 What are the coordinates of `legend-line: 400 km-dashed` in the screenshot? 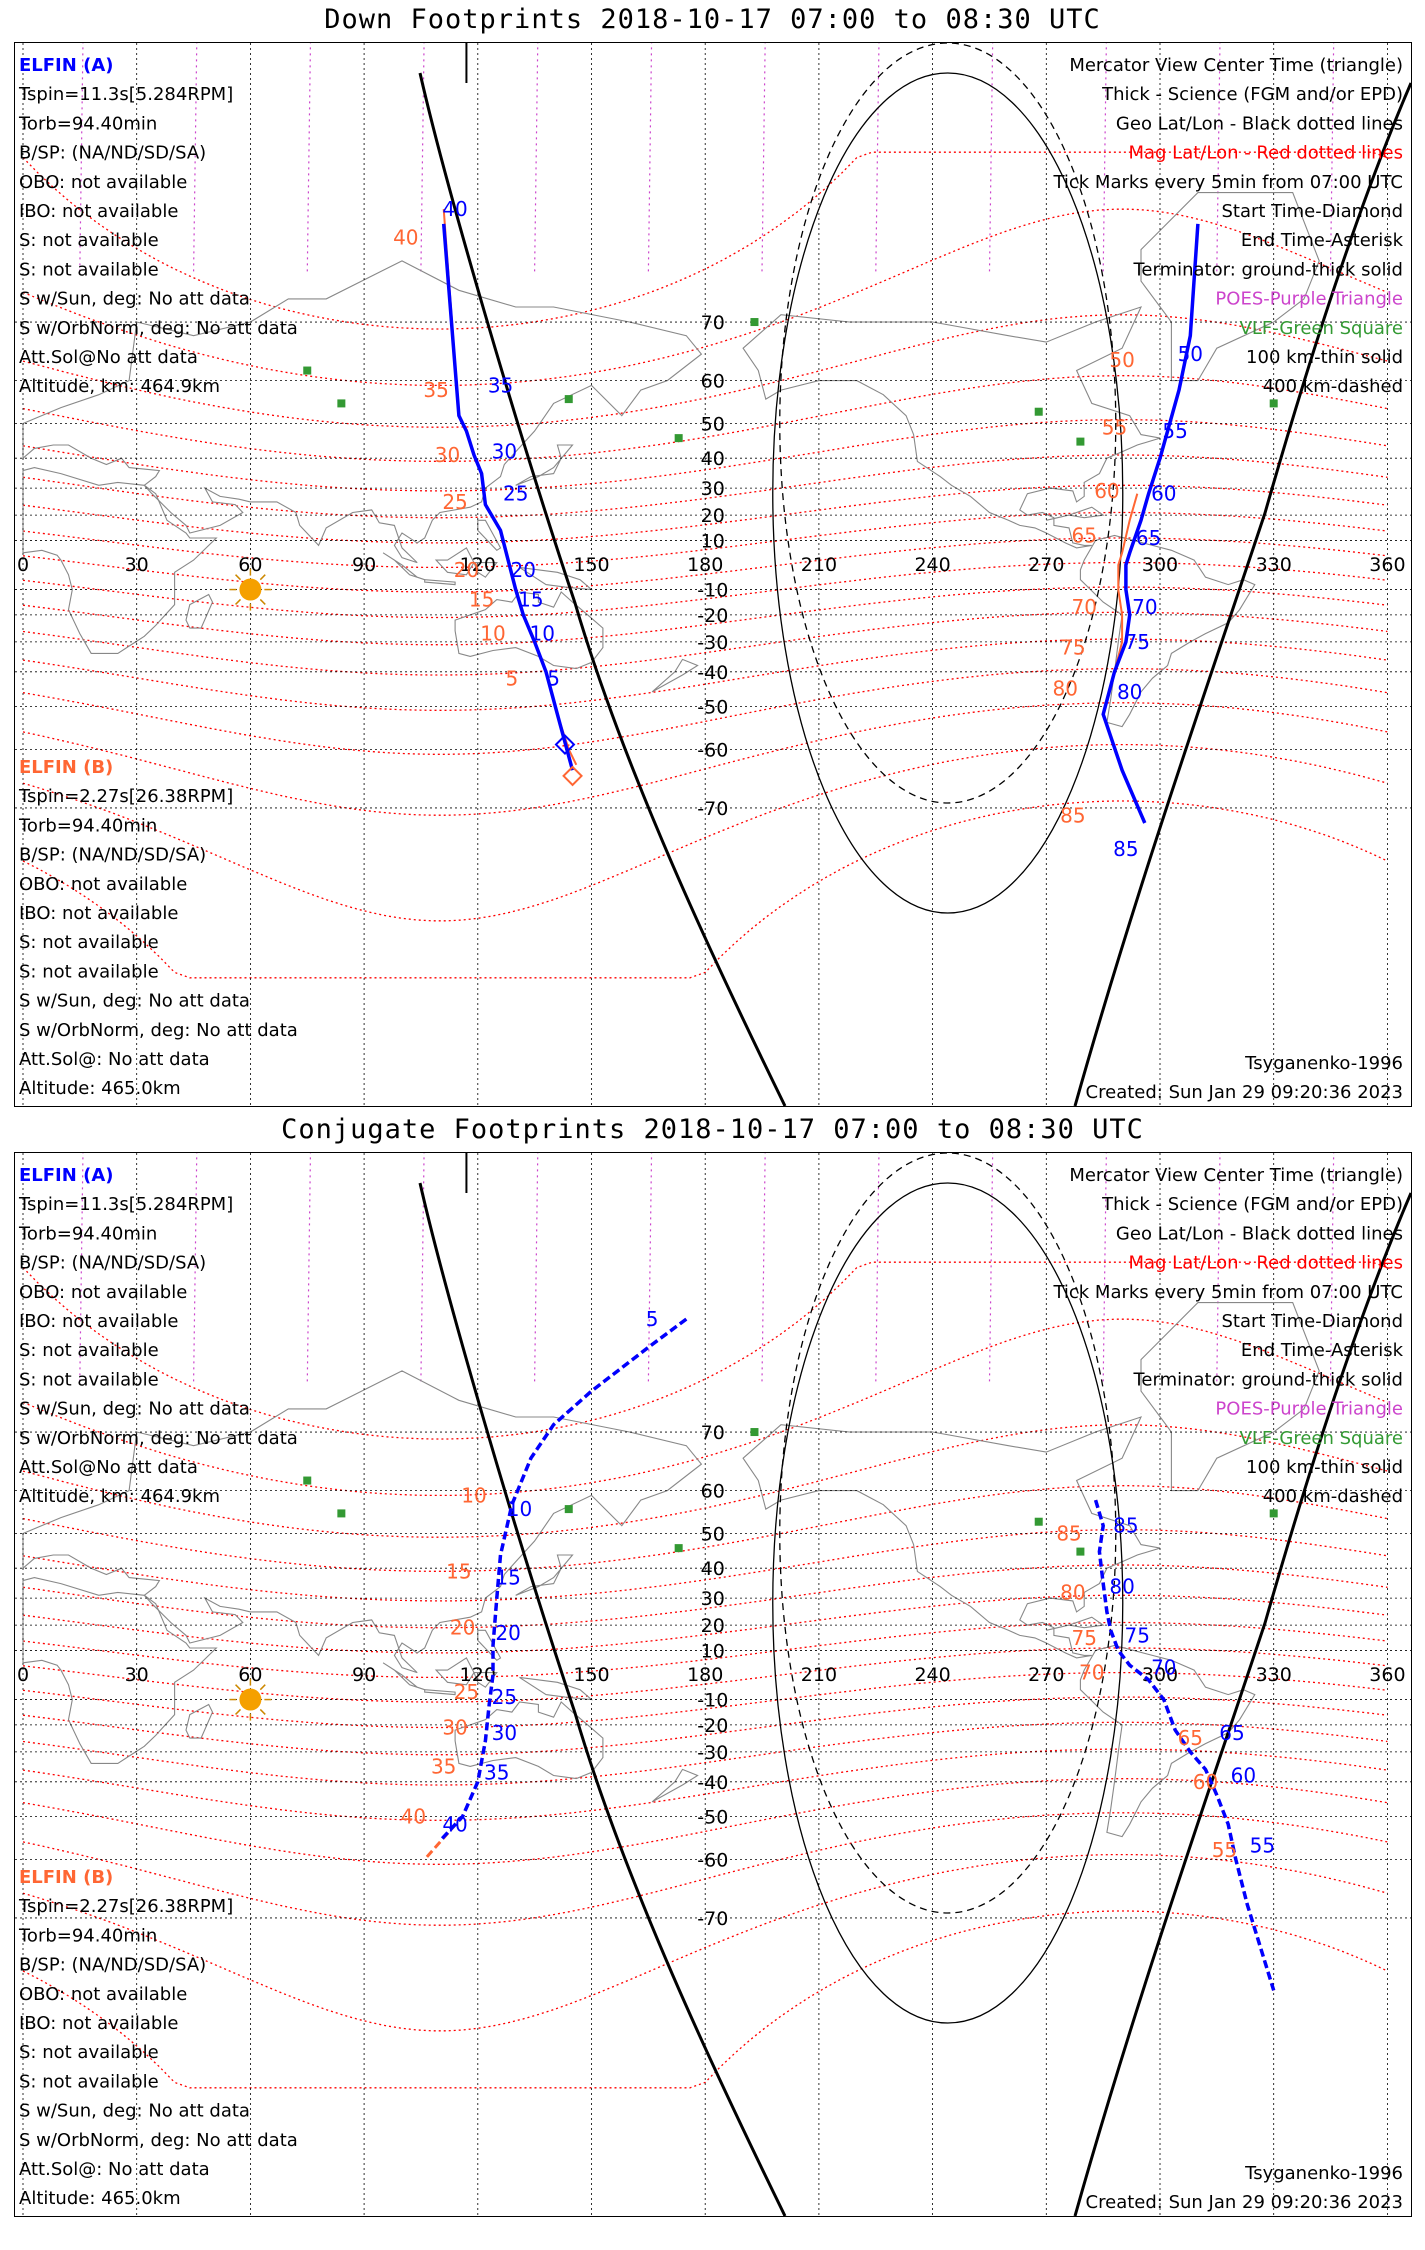 It's located at (1333, 386).